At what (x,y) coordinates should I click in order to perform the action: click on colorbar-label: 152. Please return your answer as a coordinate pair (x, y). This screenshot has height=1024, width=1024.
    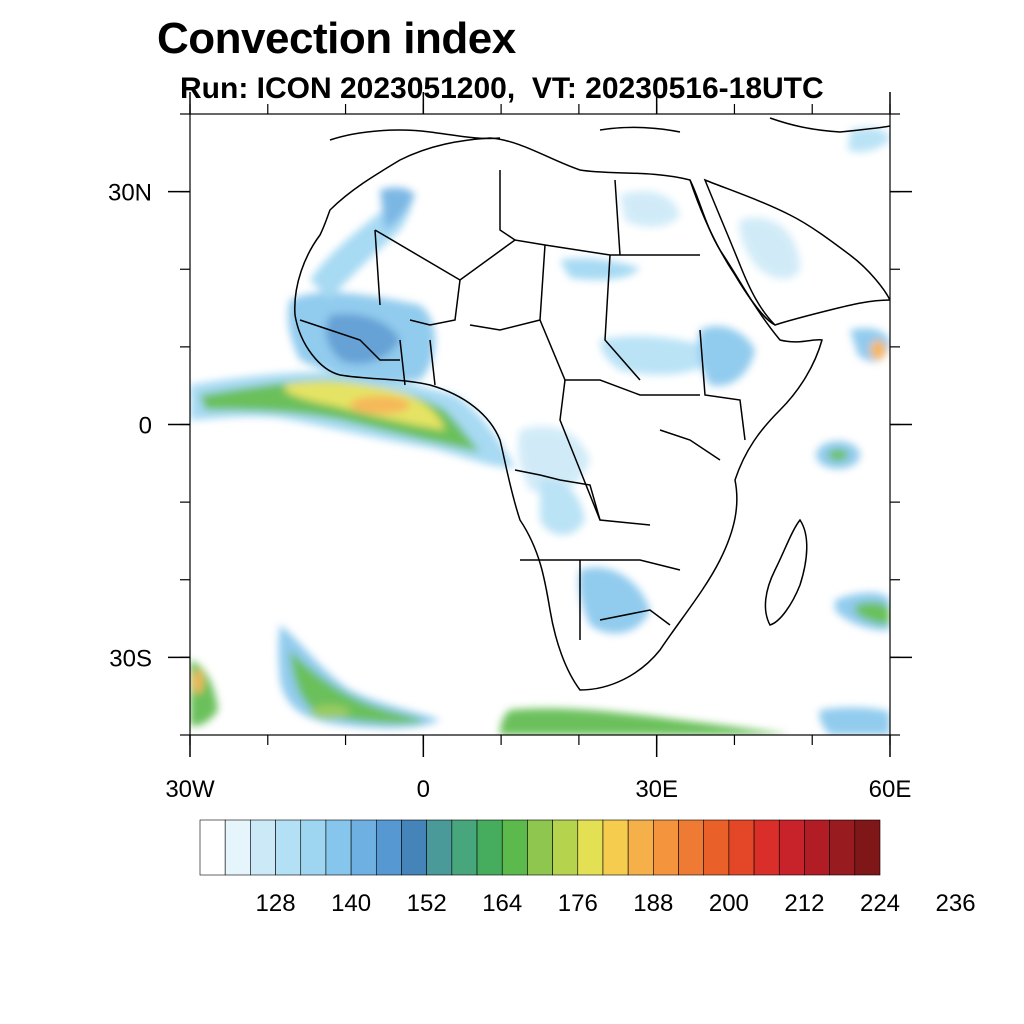
    Looking at the image, I should click on (427, 903).